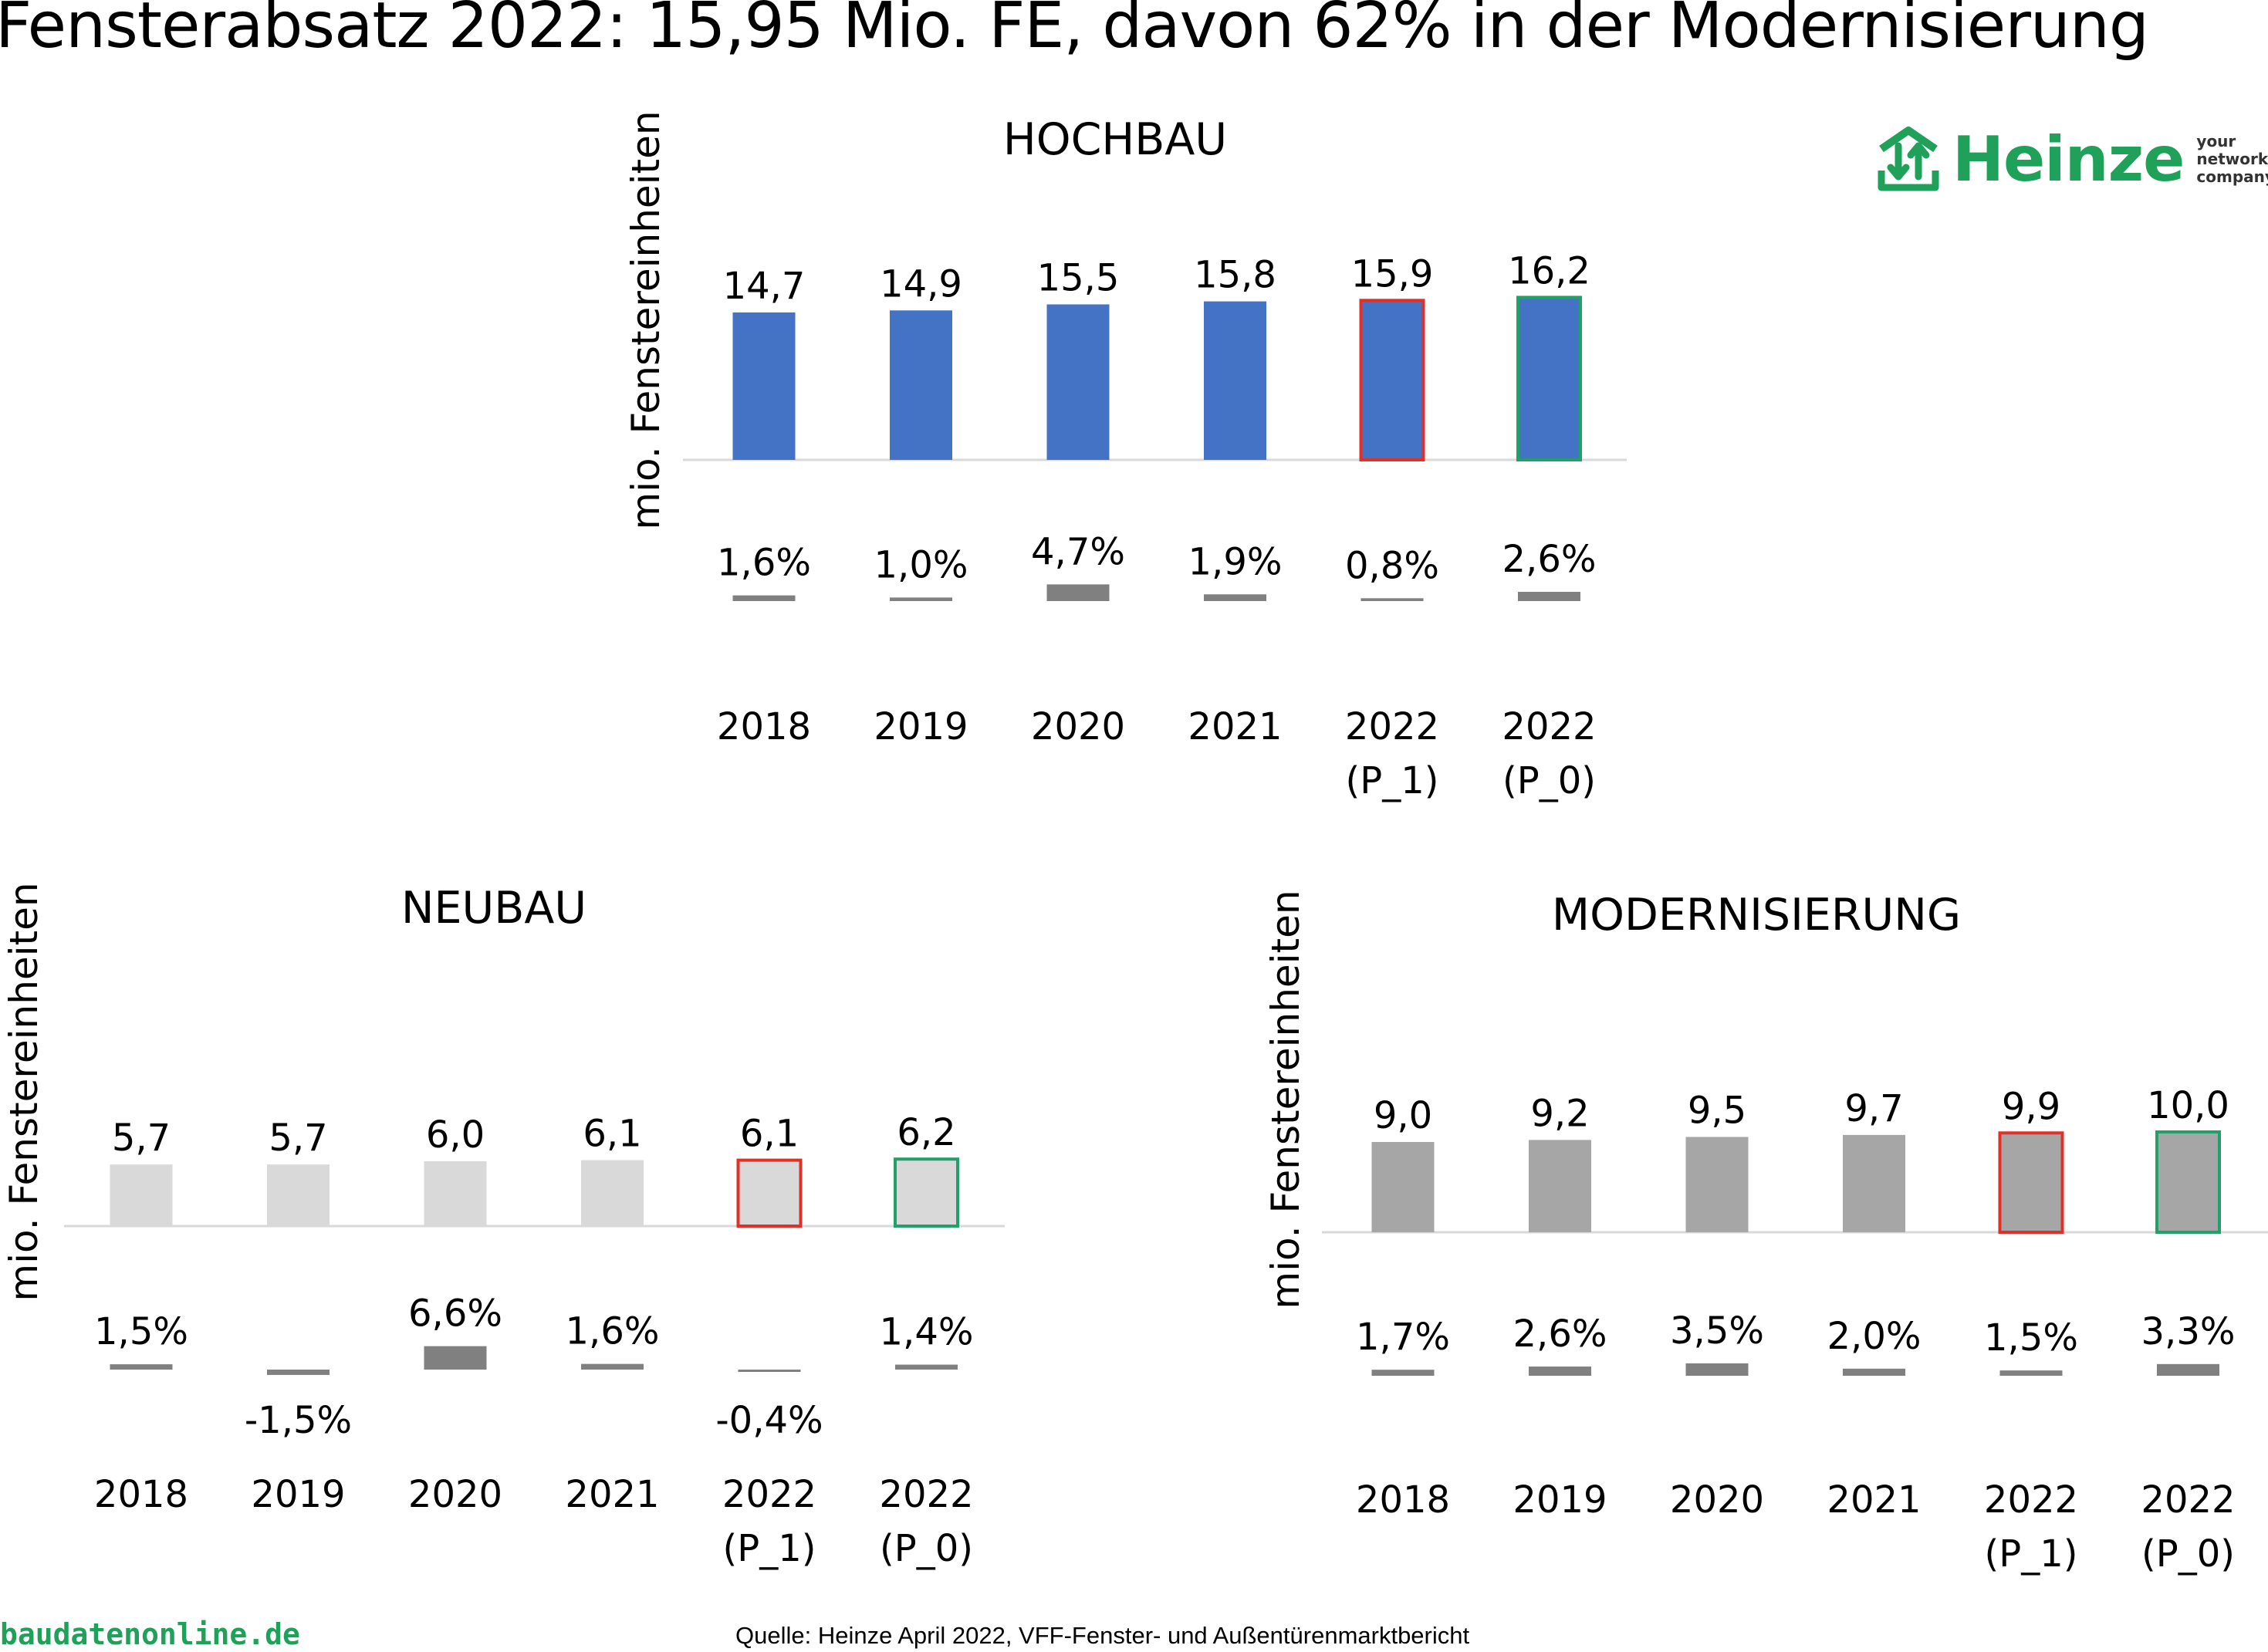  What do you see at coordinates (764, 726) in the screenshot?
I see `hochbau-category-label: 2018` at bounding box center [764, 726].